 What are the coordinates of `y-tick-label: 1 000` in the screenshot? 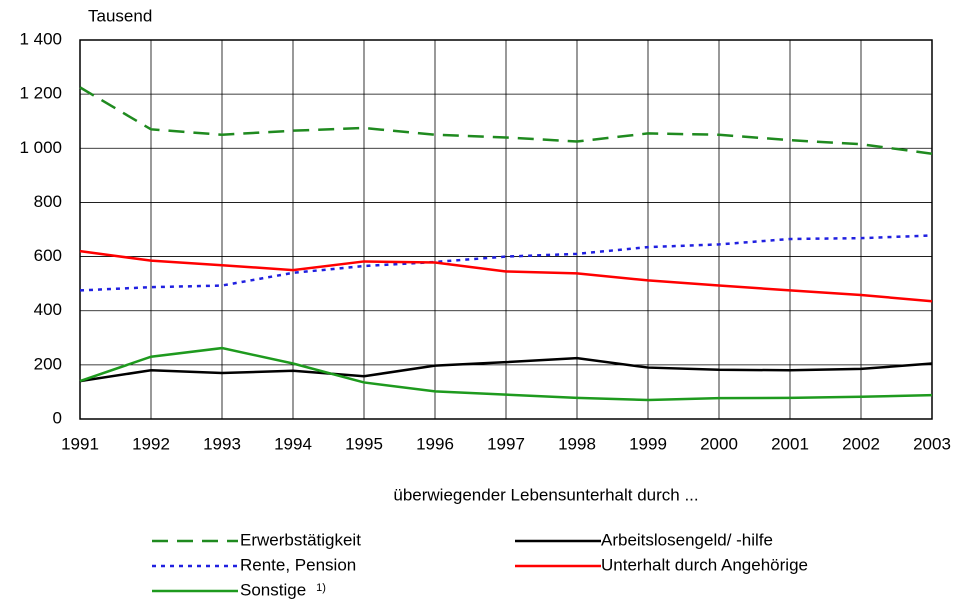 It's located at (40, 147).